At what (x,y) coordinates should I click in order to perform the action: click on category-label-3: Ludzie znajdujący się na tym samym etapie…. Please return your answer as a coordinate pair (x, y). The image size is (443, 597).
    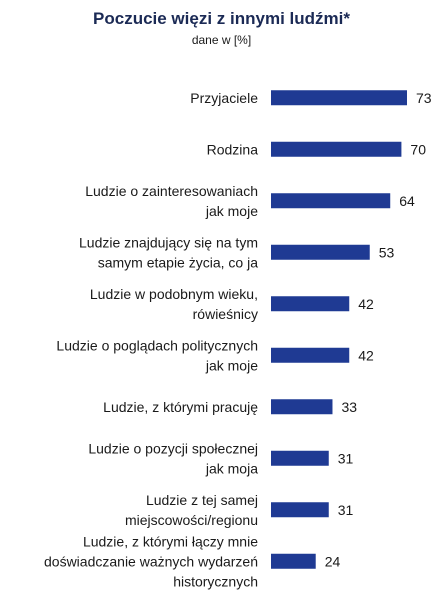
    Looking at the image, I should click on (168, 252).